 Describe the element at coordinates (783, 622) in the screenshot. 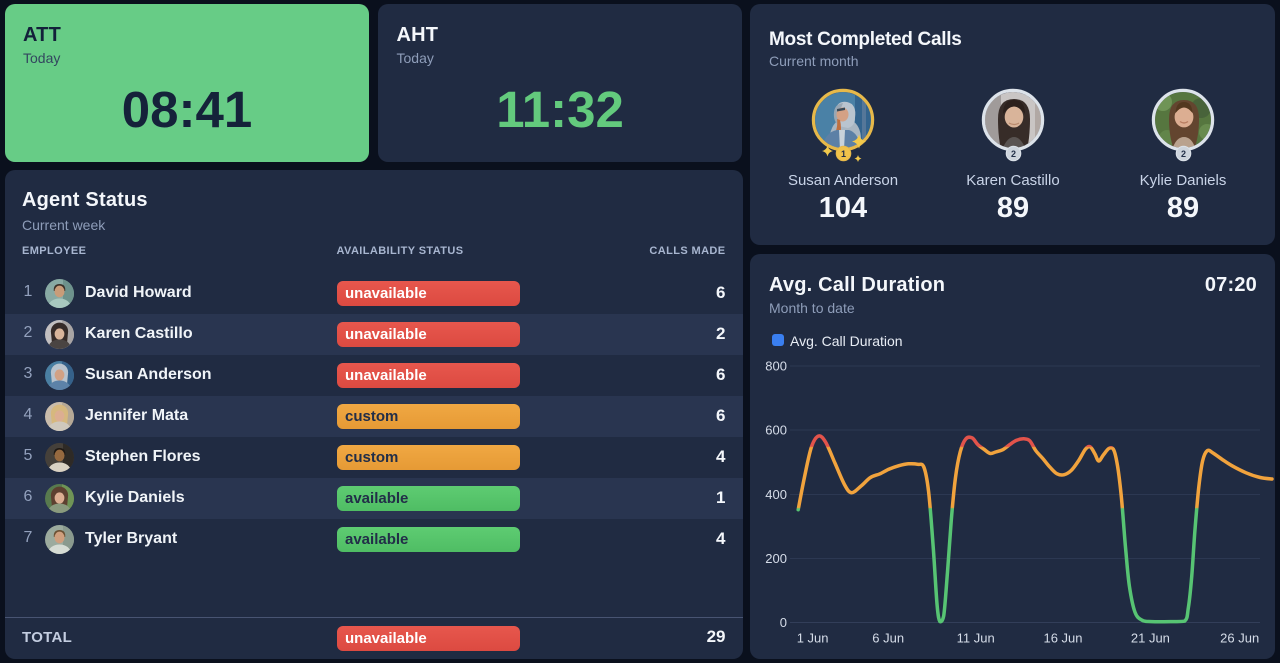

I see `svg-text: 0` at that location.